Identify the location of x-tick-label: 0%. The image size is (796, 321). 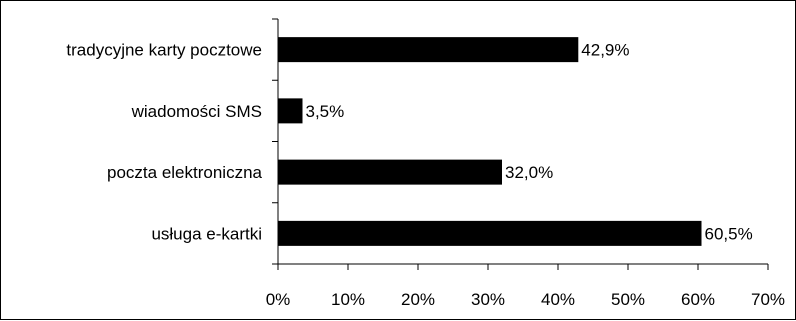
(278, 299).